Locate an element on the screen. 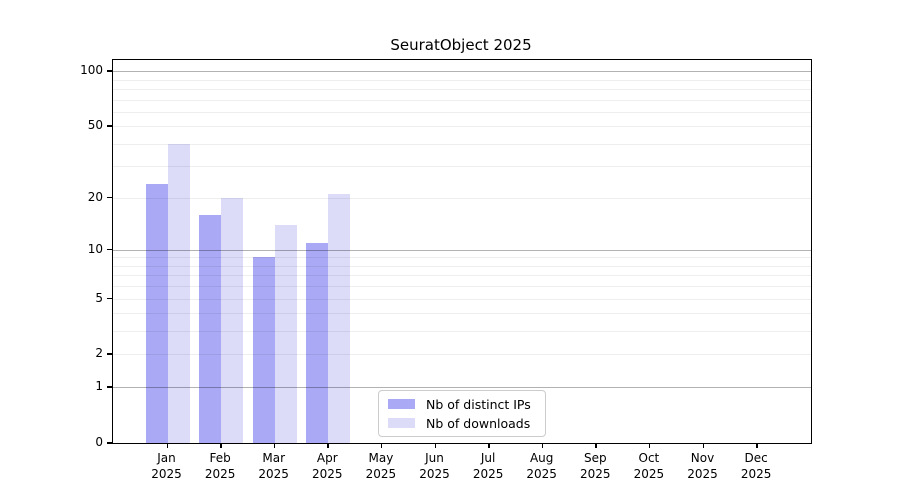 This screenshot has width=900, height=500. x-axis-tick-label: Nov 2025 is located at coordinates (702, 466).